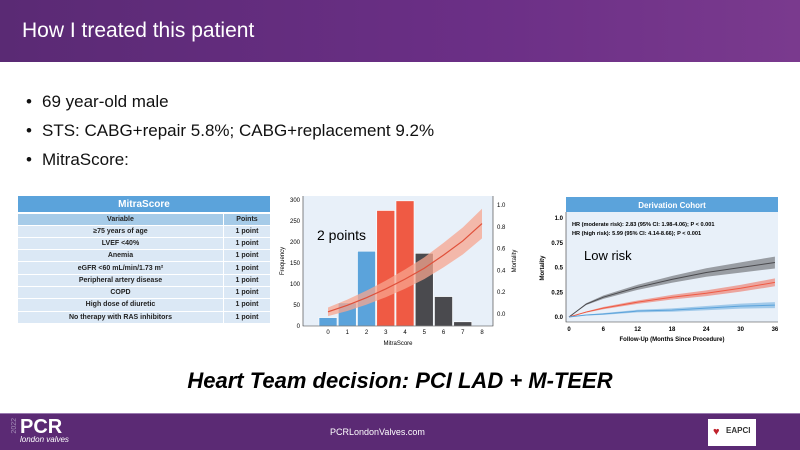  Describe the element at coordinates (405, 333) in the screenshot. I see `x-tick-label: 4` at that location.